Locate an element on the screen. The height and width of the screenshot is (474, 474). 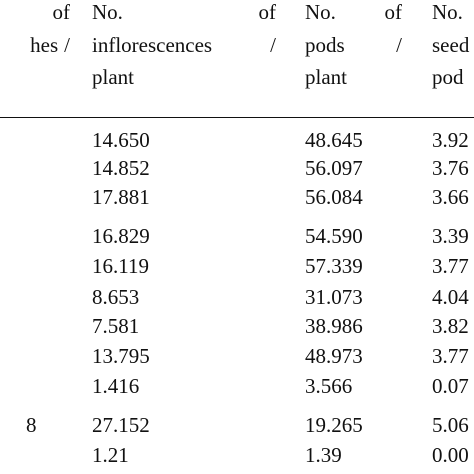
table-cell: 16.829 is located at coordinates (121, 236).